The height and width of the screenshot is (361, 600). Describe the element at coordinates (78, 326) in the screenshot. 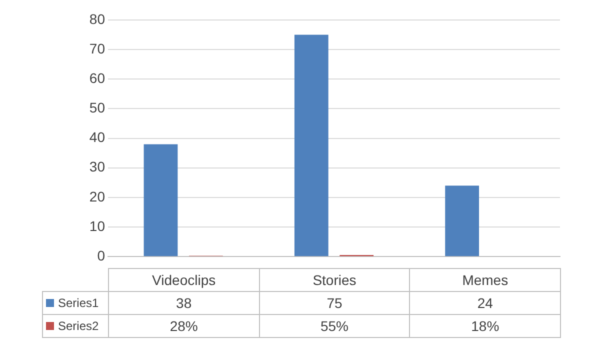

I see `legend-label: Series2` at that location.